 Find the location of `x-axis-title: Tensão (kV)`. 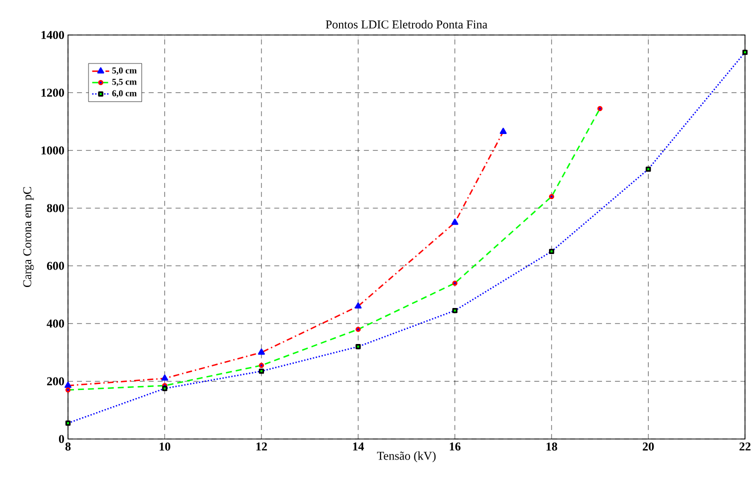

x-axis-title: Tensão (kV) is located at coordinates (406, 456).